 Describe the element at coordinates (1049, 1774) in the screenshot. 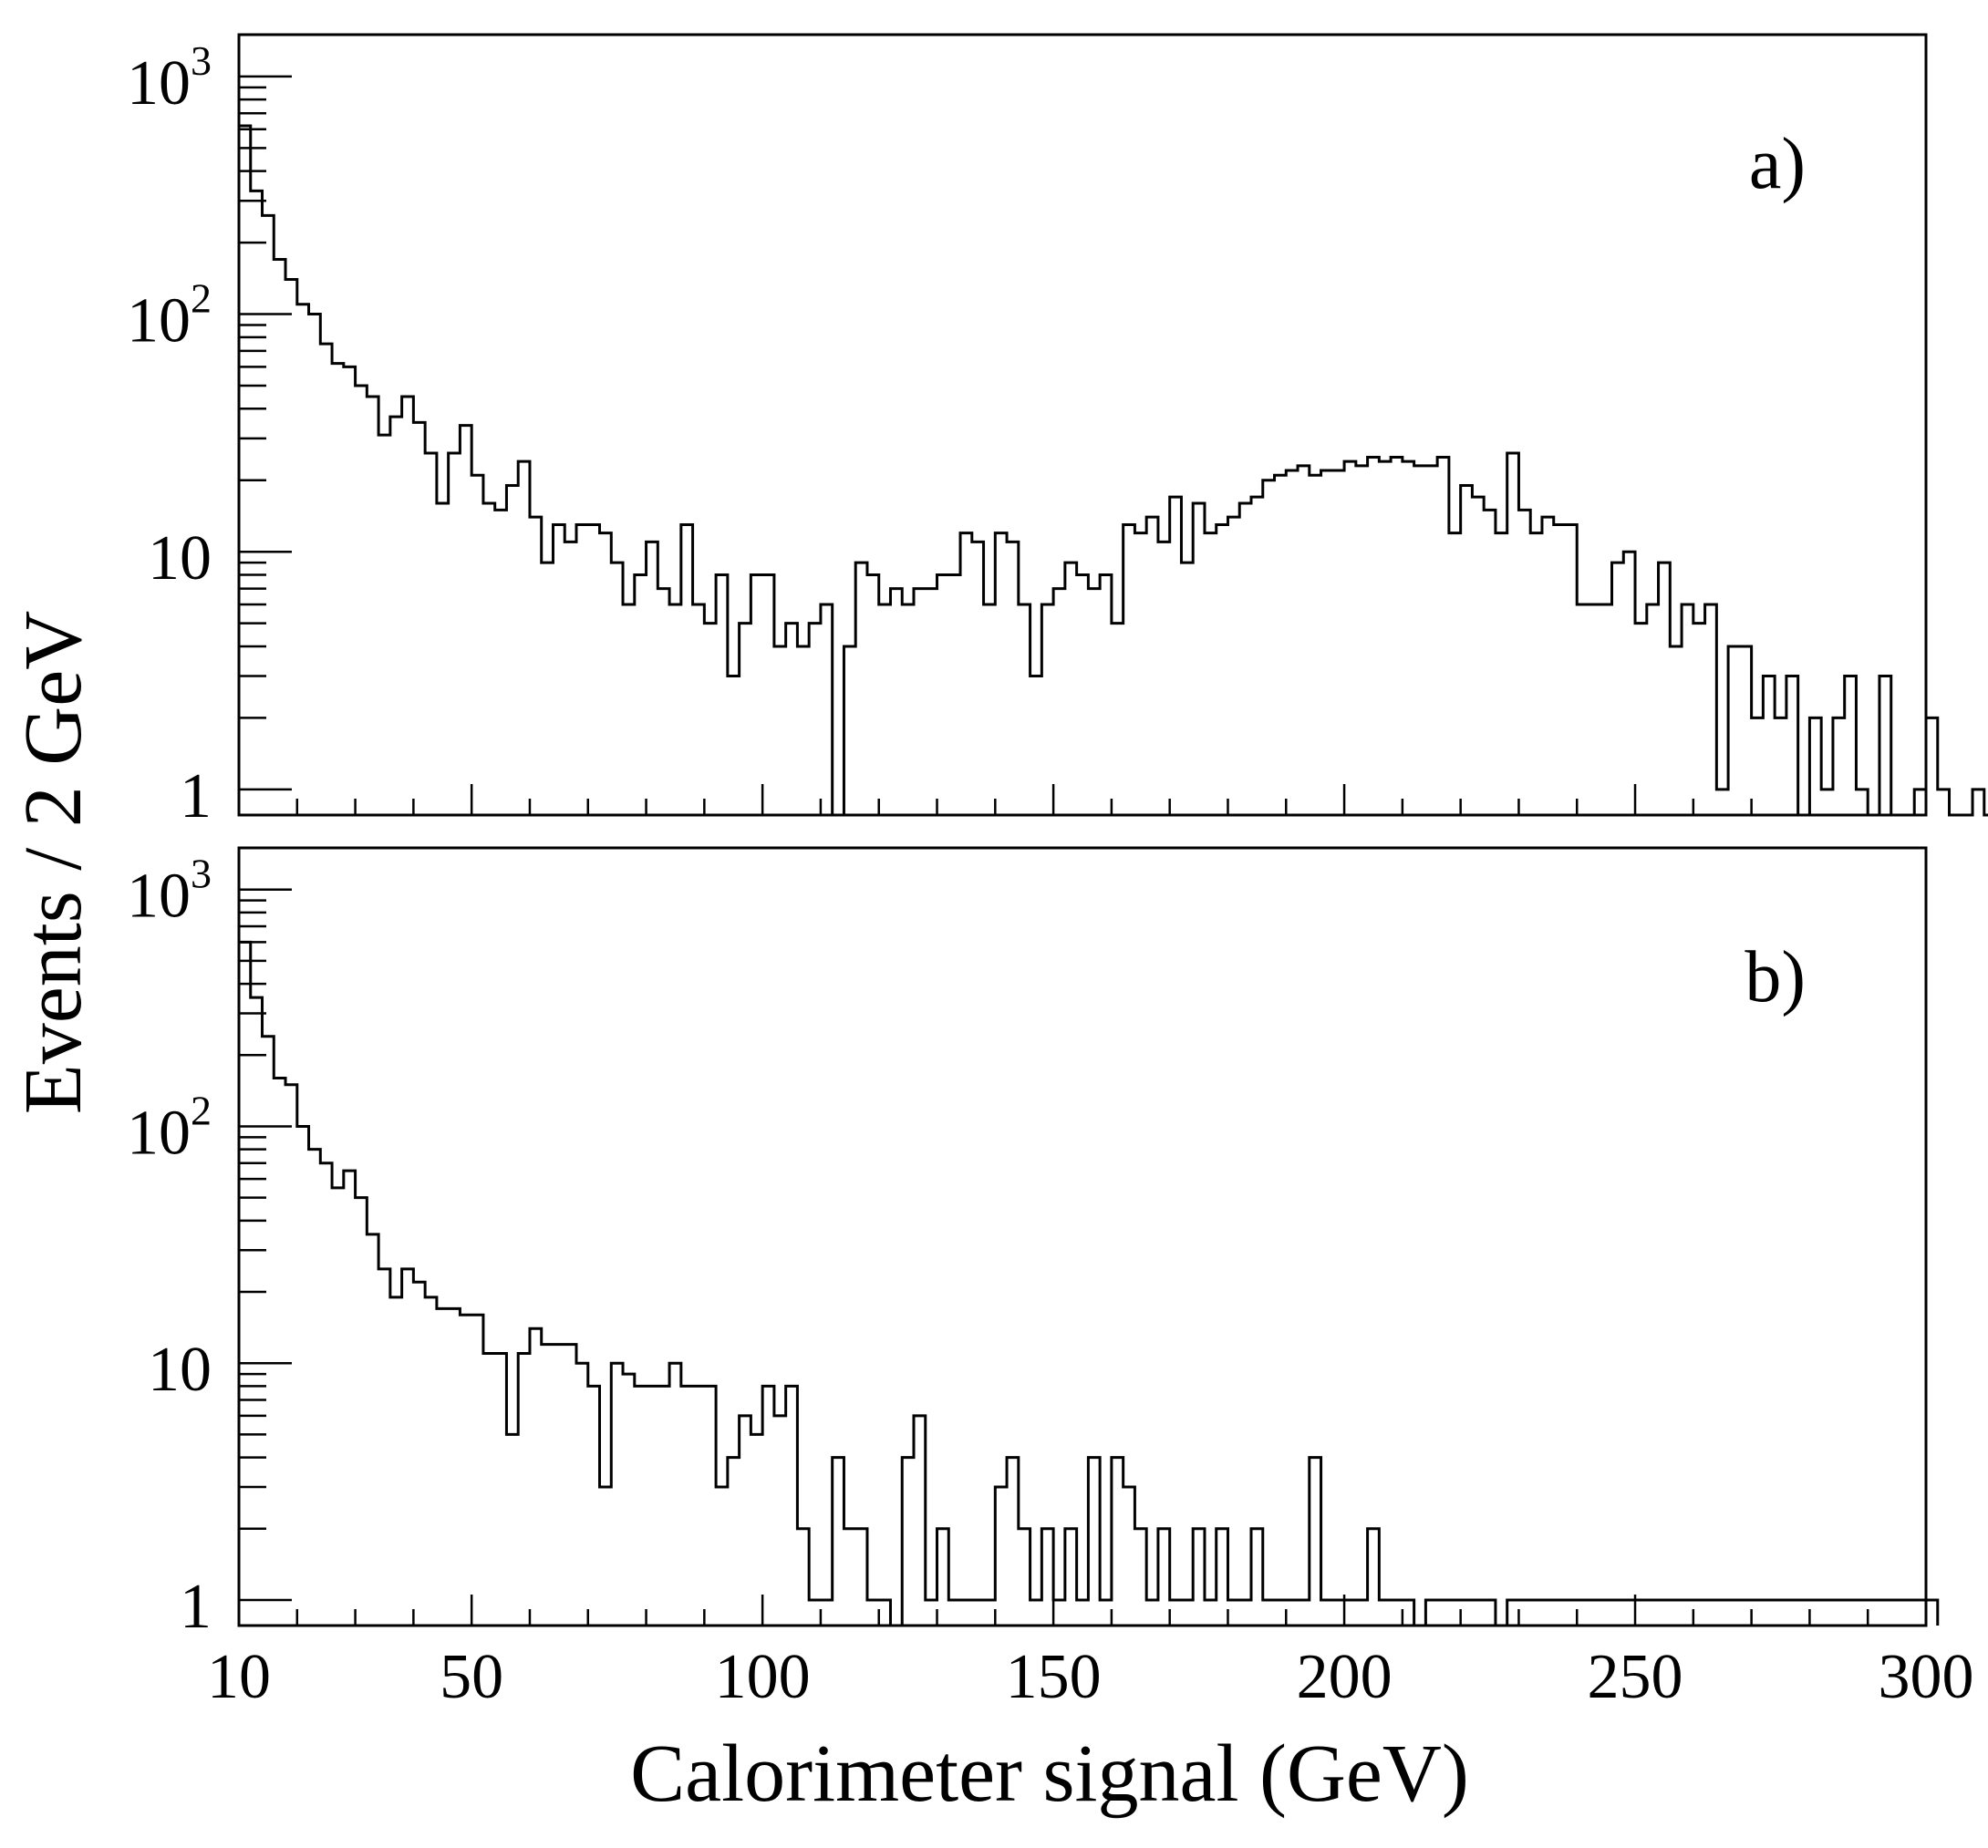

I see `x-axis-label: Calorimeter signal (GeV)` at that location.